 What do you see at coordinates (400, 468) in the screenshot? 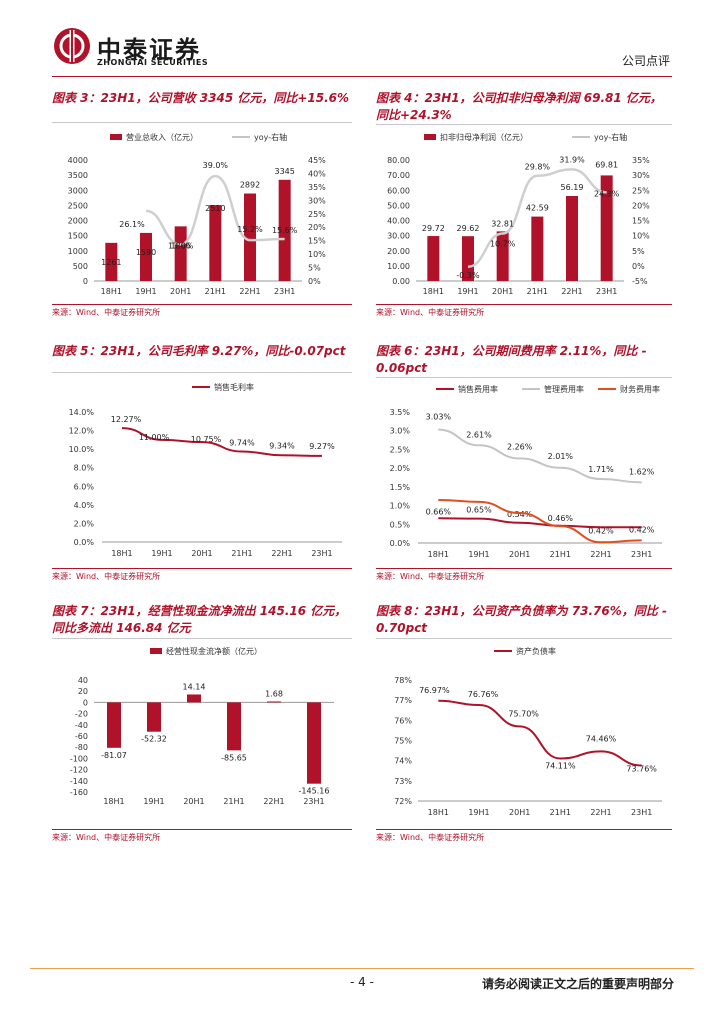
I see `chart-f6-y-tick: 2.0%` at bounding box center [400, 468].